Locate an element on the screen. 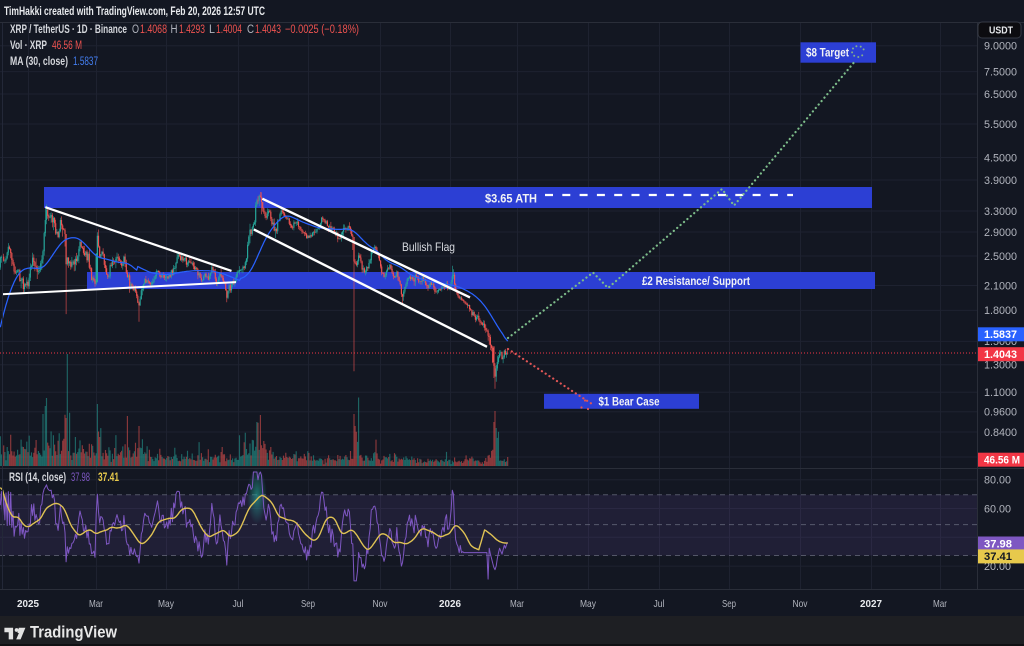 Image resolution: width=1024 pixels, height=646 pixels. svg-text: −0.0025 (−0.18%) is located at coordinates (322, 30).